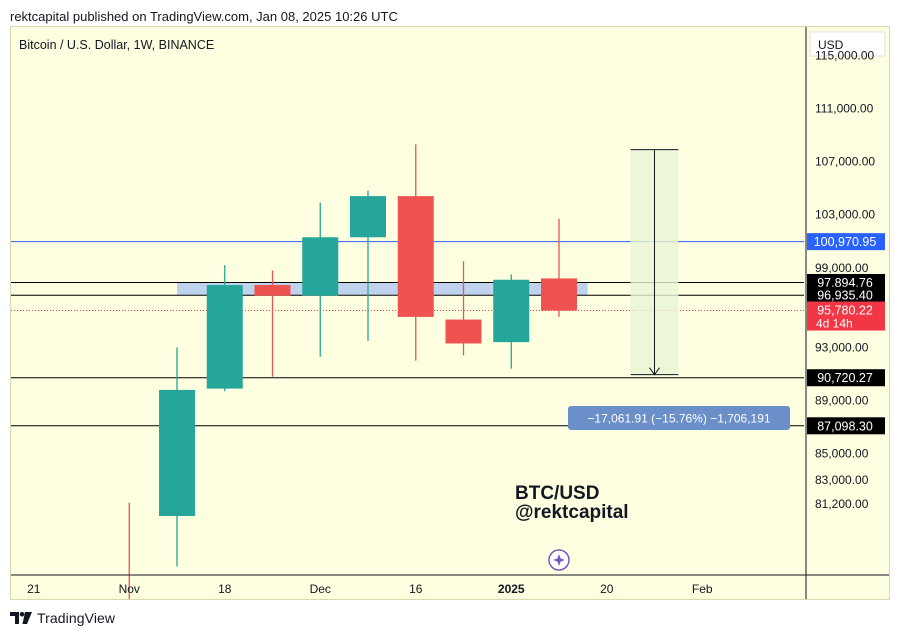 The width and height of the screenshot is (900, 635). I want to click on currency-box, so click(847, 44).